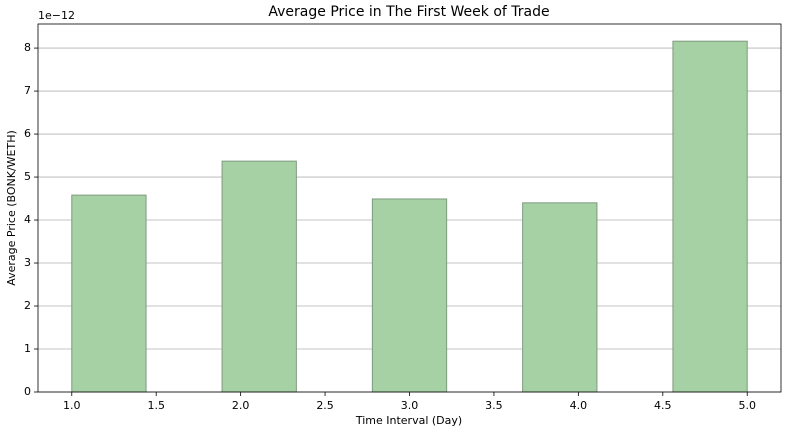 This screenshot has height=438, width=787. What do you see at coordinates (494, 405) in the screenshot?
I see `x-tick-label: 3.5` at bounding box center [494, 405].